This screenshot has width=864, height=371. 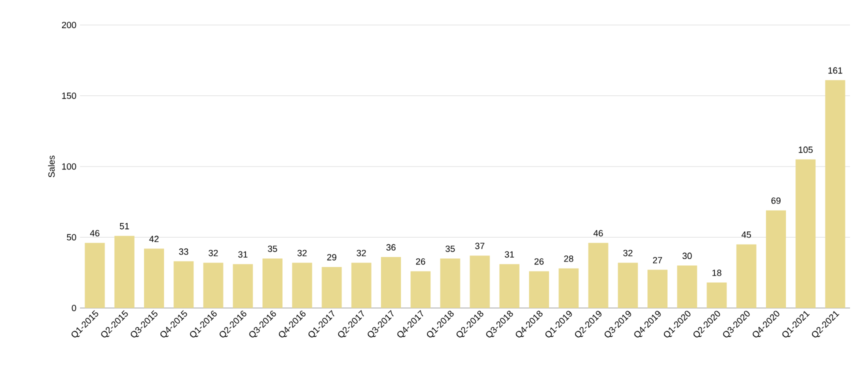 I want to click on data-label: 161, so click(x=835, y=70).